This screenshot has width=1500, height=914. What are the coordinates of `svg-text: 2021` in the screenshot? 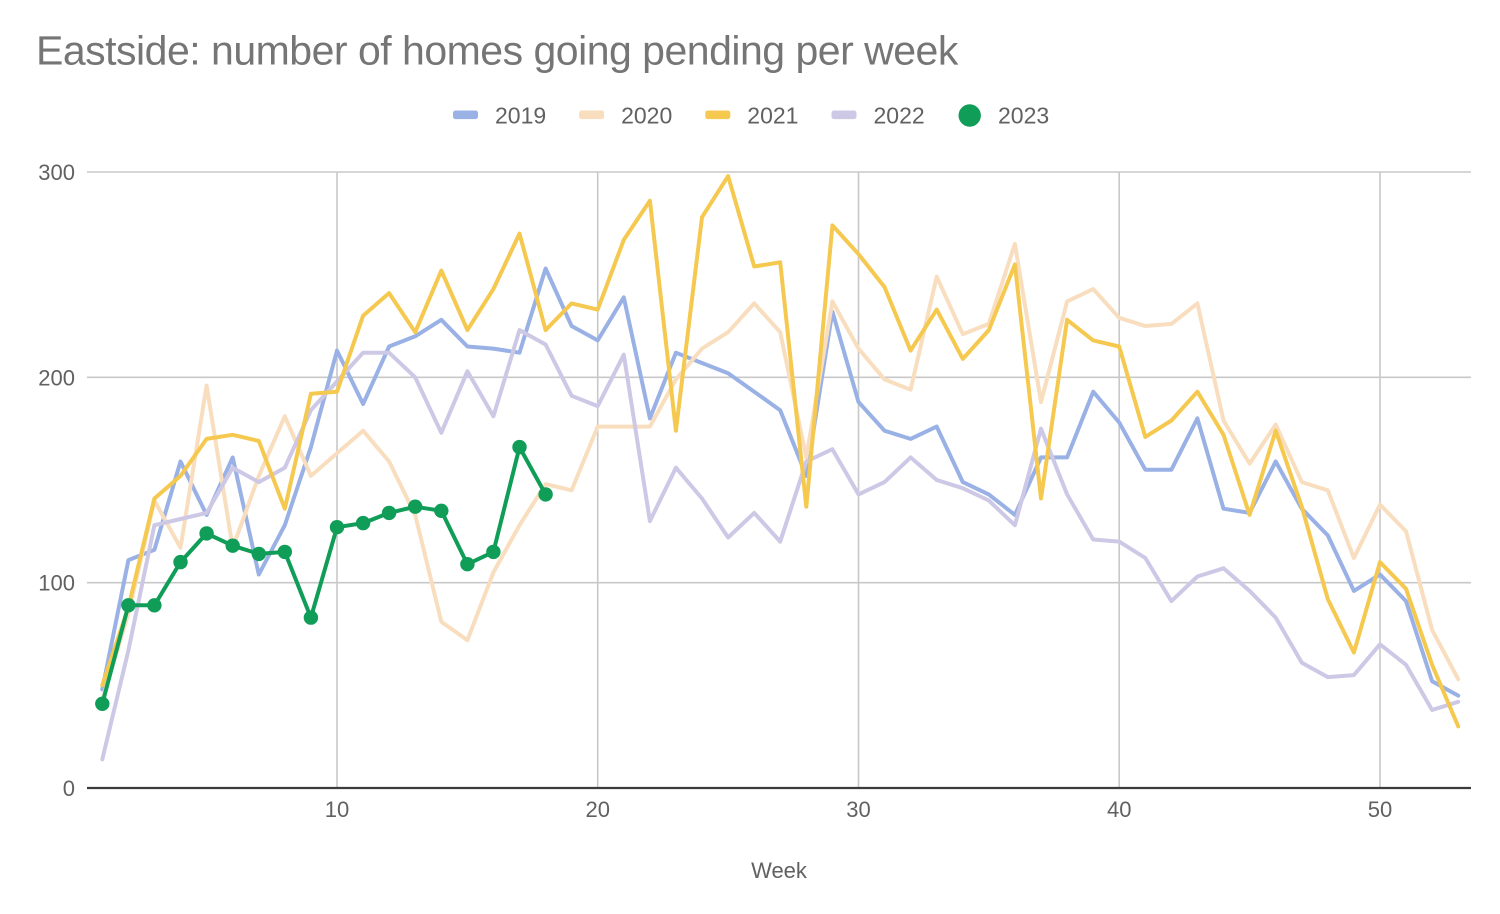 It's located at (772, 116).